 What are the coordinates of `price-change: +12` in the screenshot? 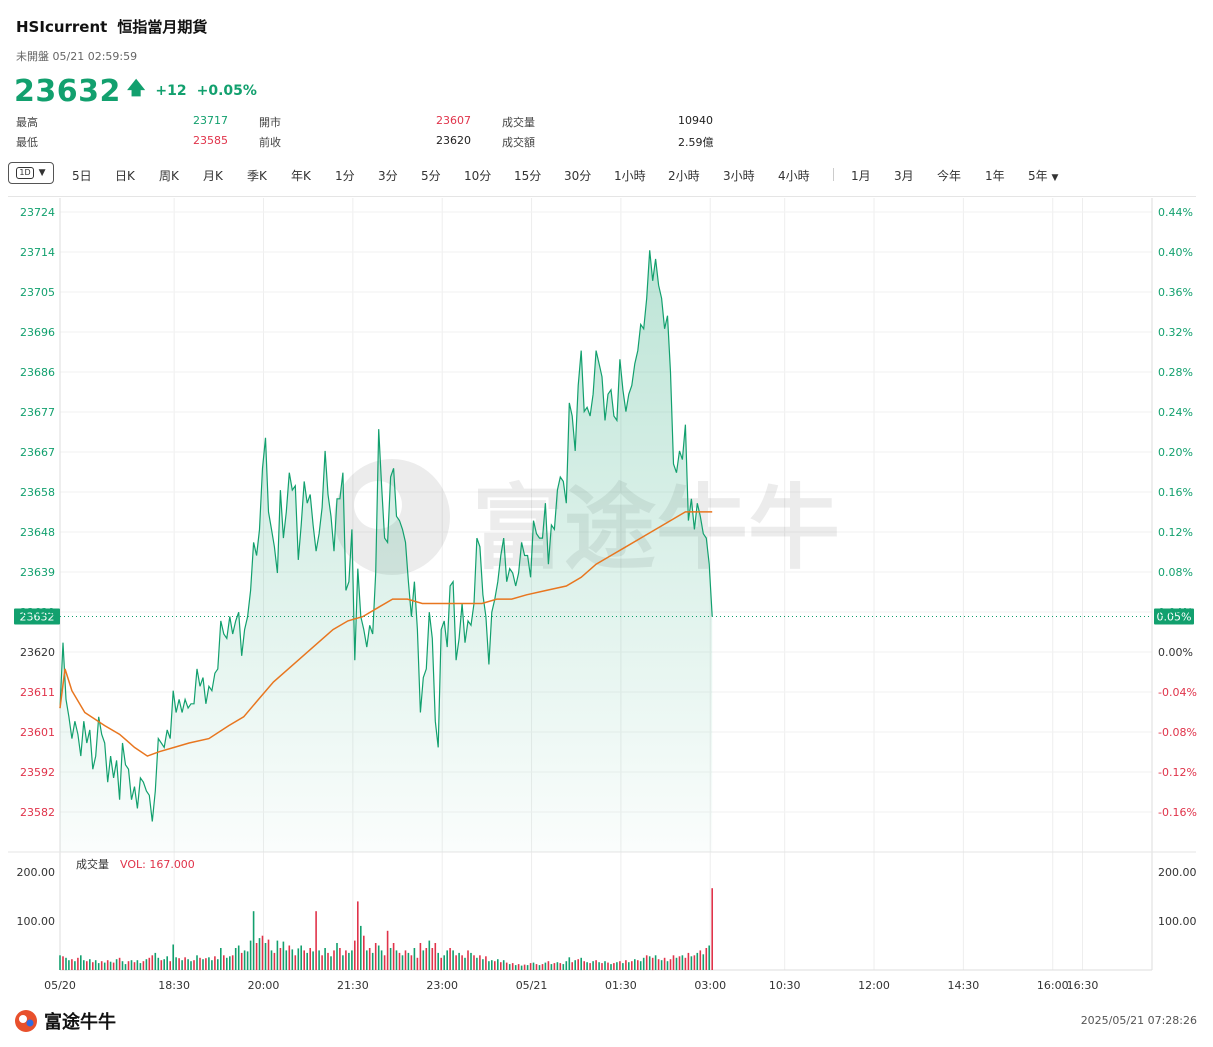 It's located at (171, 91).